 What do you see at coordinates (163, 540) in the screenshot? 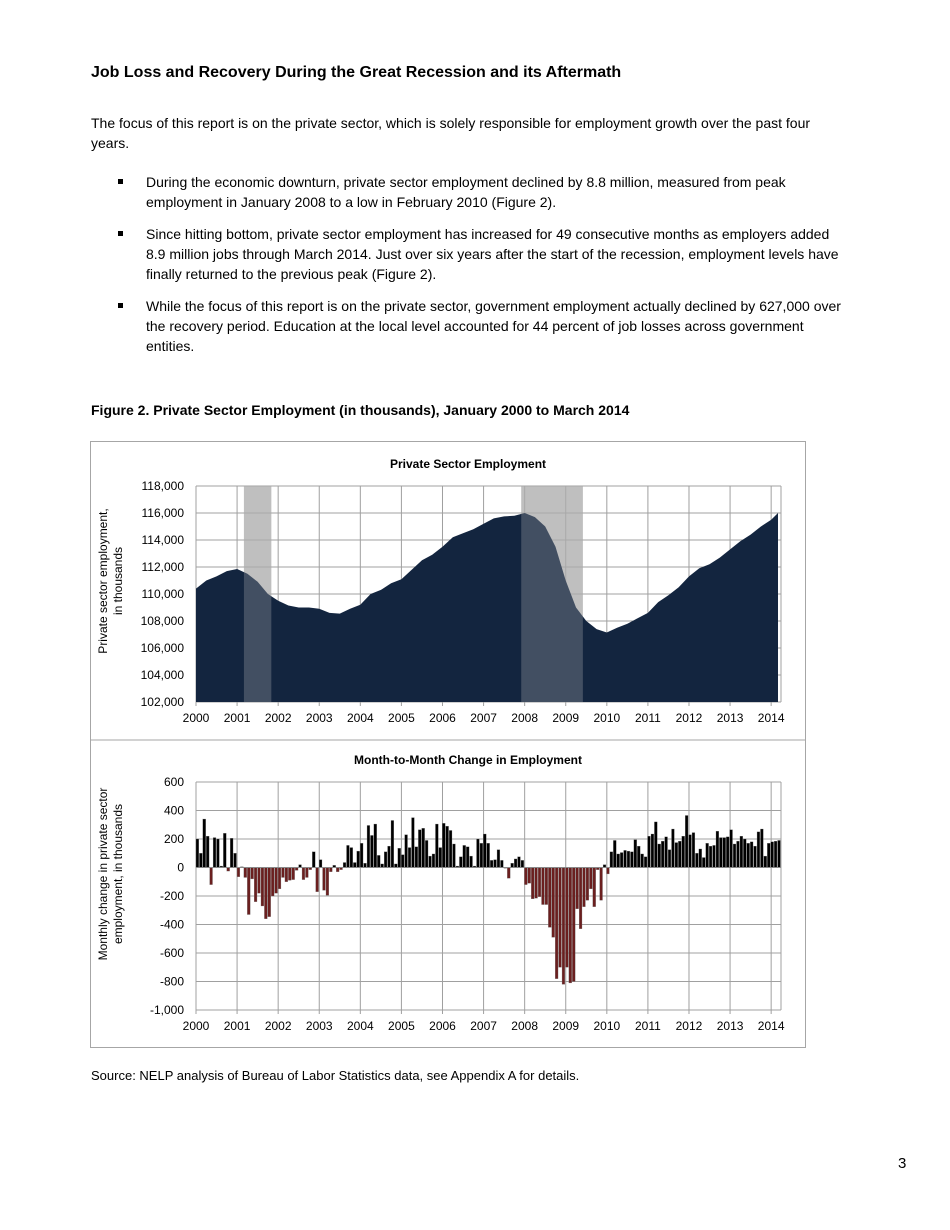
I see `y-tick-label: 114,000` at bounding box center [163, 540].